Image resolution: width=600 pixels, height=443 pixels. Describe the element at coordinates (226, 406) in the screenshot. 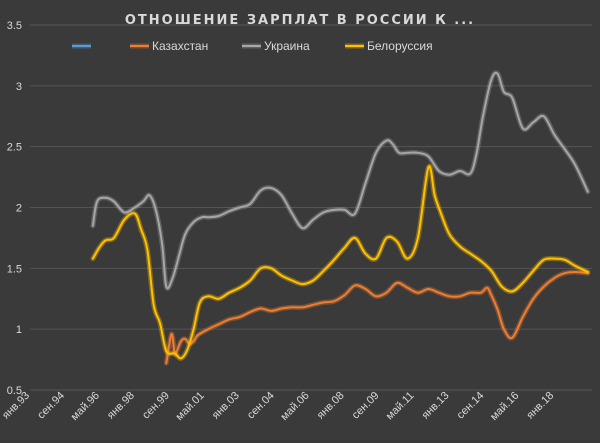

I see `x-tick-label: янв.03` at that location.